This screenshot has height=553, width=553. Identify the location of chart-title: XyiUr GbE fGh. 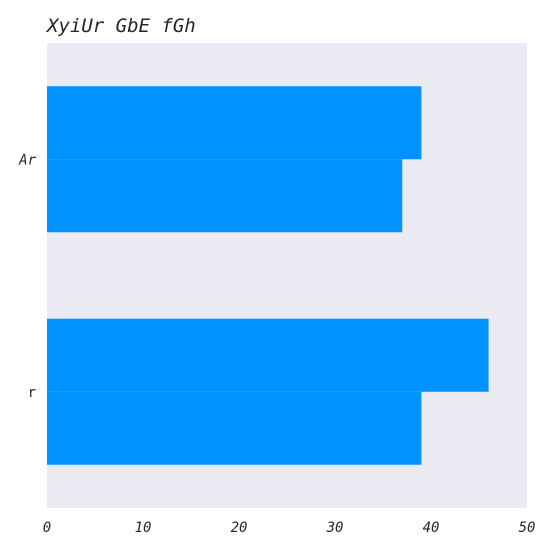
(120, 26).